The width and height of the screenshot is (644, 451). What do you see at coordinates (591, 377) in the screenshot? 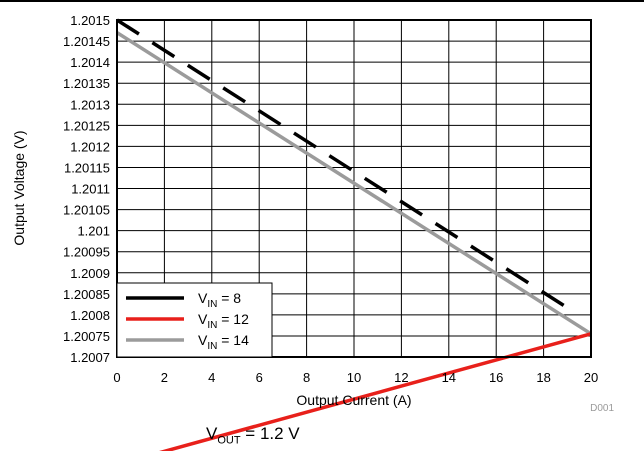
I see `x-tick-label-10: 20` at bounding box center [591, 377].